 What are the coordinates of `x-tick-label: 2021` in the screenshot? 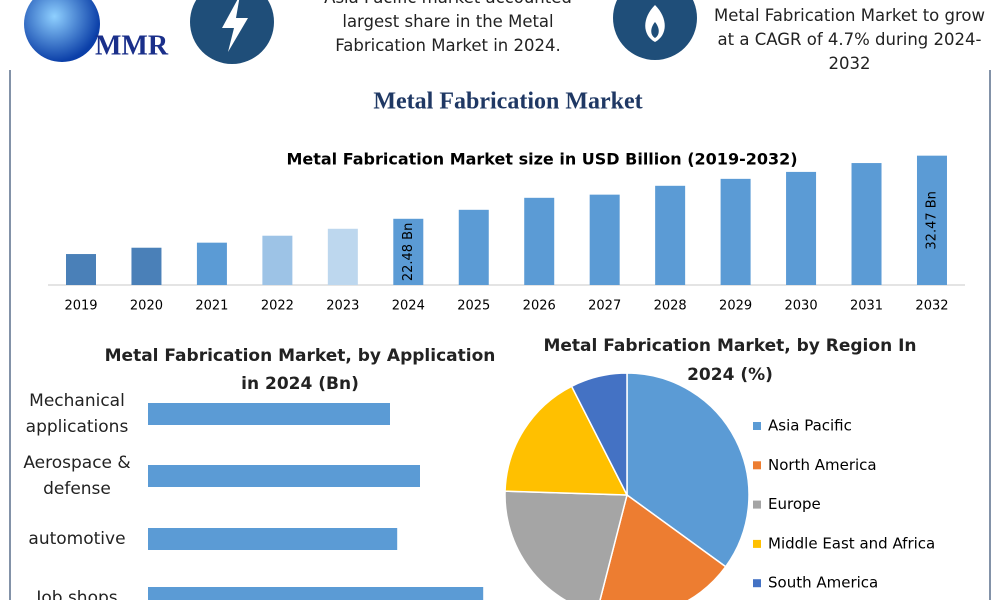 It's located at (211, 306).